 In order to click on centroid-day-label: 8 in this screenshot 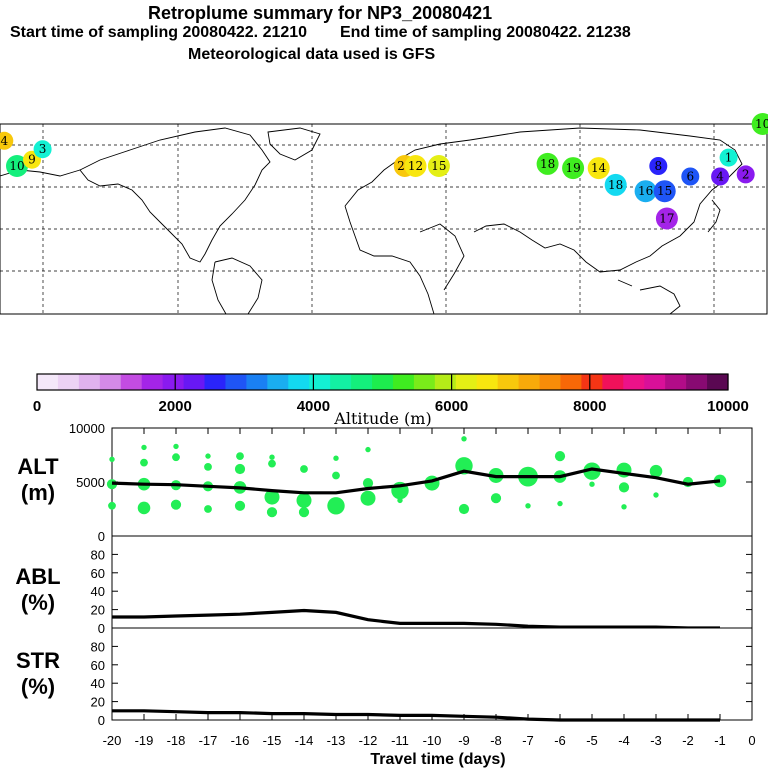, I will do `click(658, 166)`.